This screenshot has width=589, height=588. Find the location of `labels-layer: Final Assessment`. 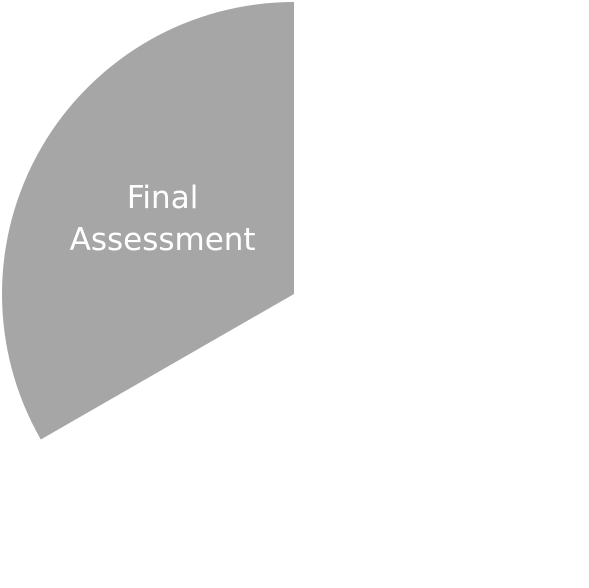

labels-layer: Final Assessment is located at coordinates (163, 219).